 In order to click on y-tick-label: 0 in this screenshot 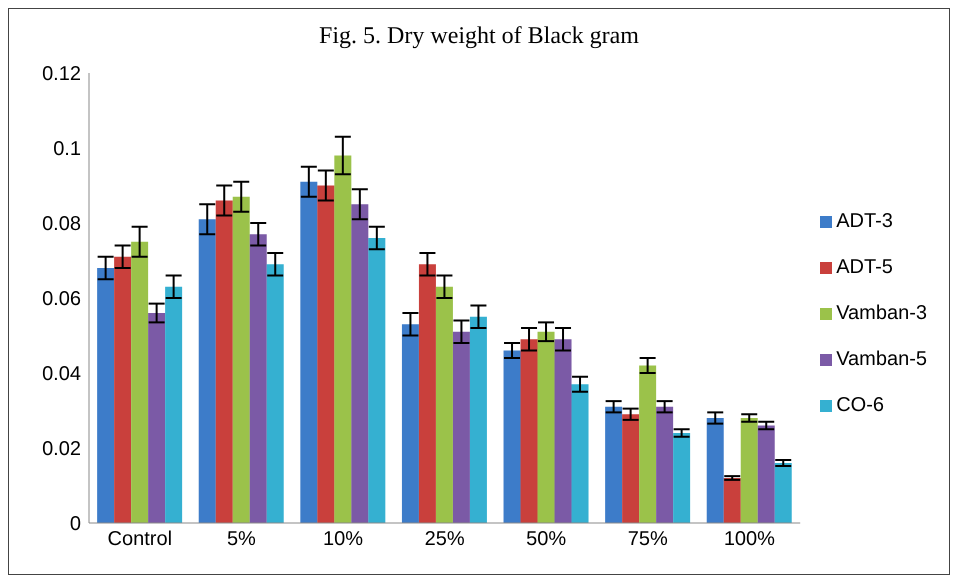, I will do `click(75, 524)`.